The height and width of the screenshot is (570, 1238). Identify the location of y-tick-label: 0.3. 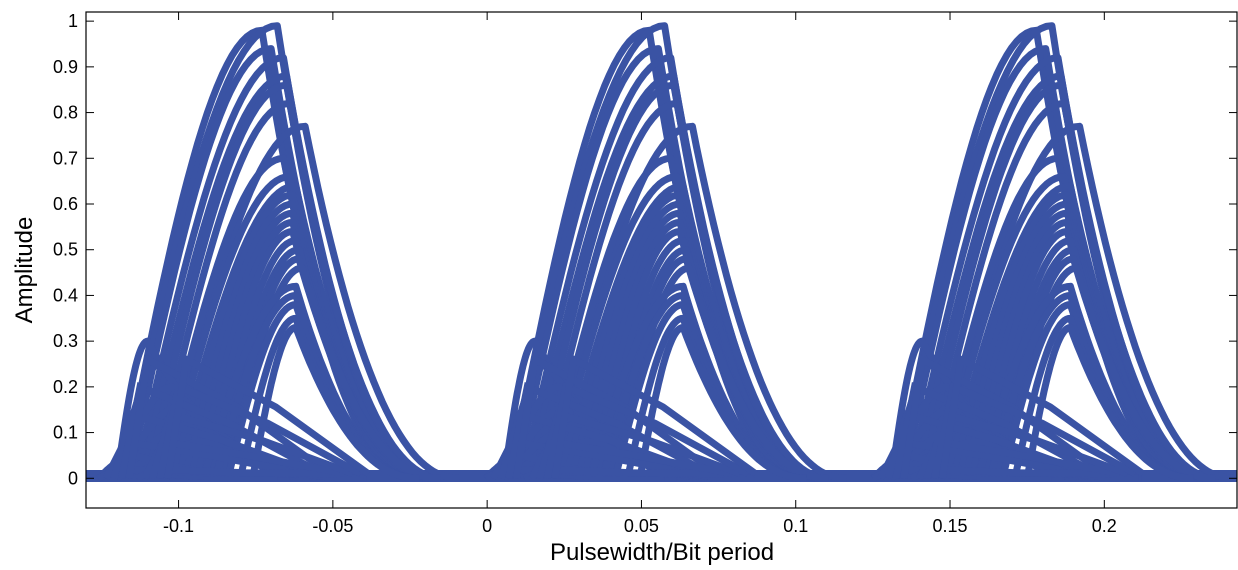
(65, 341).